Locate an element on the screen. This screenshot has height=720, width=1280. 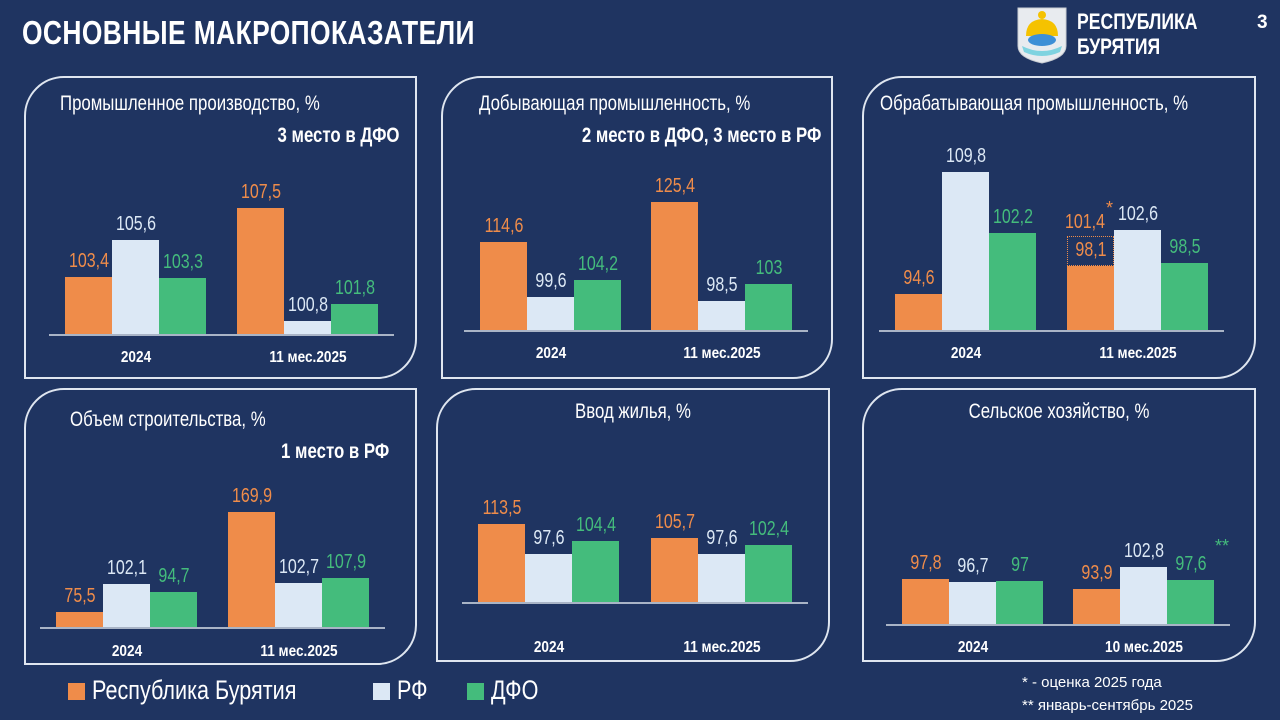
value-label-dfo-0: 104,4 is located at coordinates (595, 524).